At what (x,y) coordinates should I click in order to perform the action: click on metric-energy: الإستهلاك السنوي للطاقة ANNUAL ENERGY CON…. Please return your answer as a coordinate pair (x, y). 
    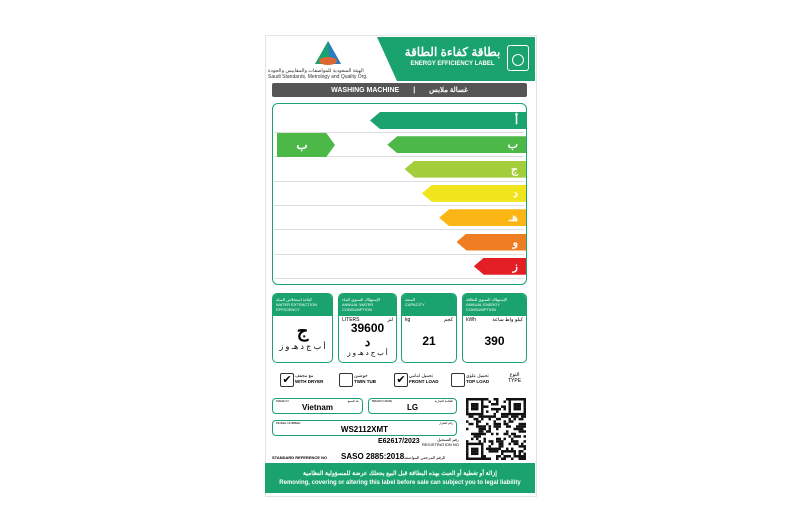
    Looking at the image, I should click on (494, 328).